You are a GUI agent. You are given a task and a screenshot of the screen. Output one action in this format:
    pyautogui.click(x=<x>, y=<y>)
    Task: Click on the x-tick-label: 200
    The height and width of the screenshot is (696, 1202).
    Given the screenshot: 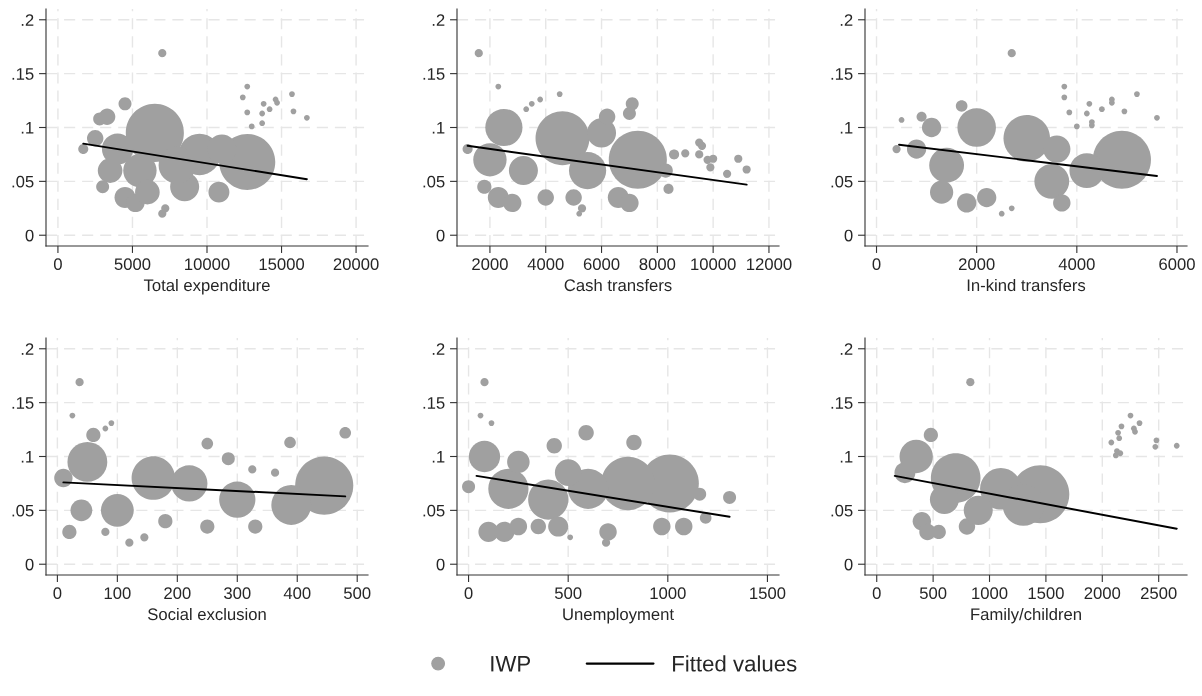 What is the action you would take?
    pyautogui.click(x=177, y=593)
    